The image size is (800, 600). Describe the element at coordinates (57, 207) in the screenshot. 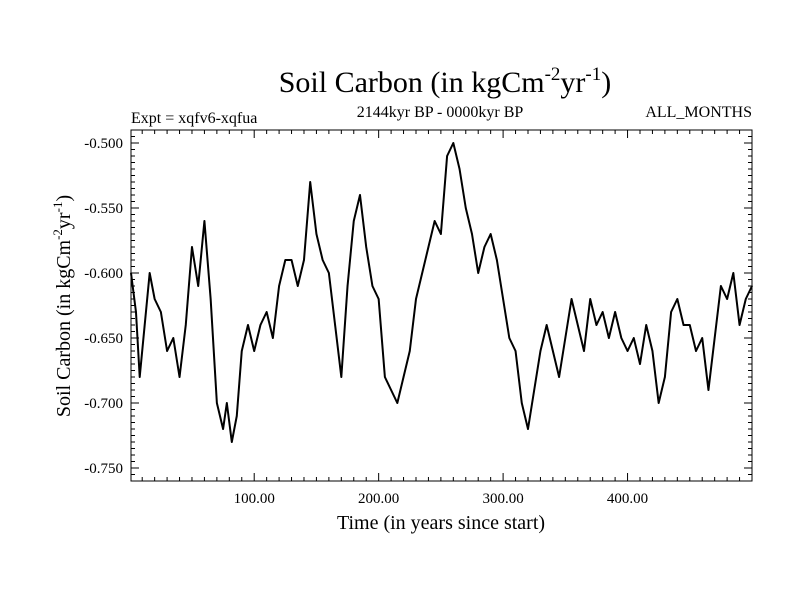

I see `y-axis-label-sup2: -1` at that location.